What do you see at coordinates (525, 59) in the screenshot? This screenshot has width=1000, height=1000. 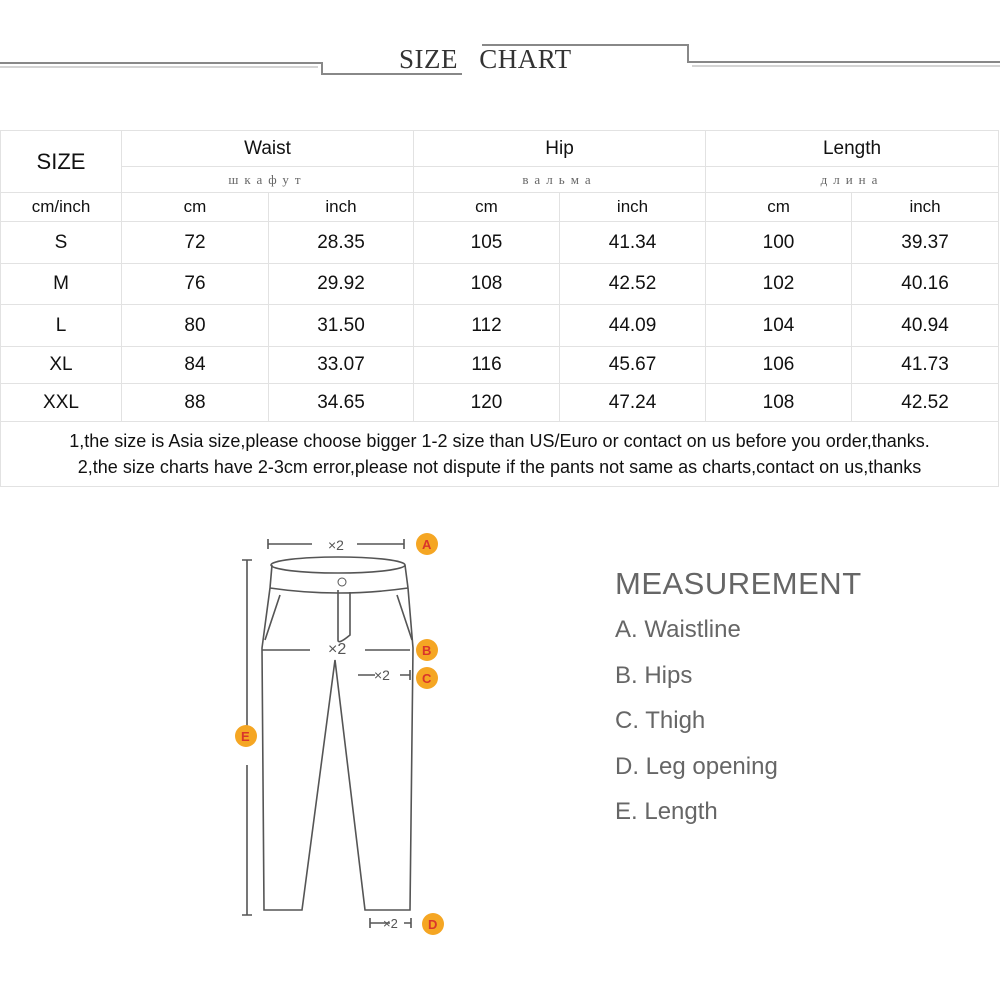 I see `title-word-chart: CHART` at bounding box center [525, 59].